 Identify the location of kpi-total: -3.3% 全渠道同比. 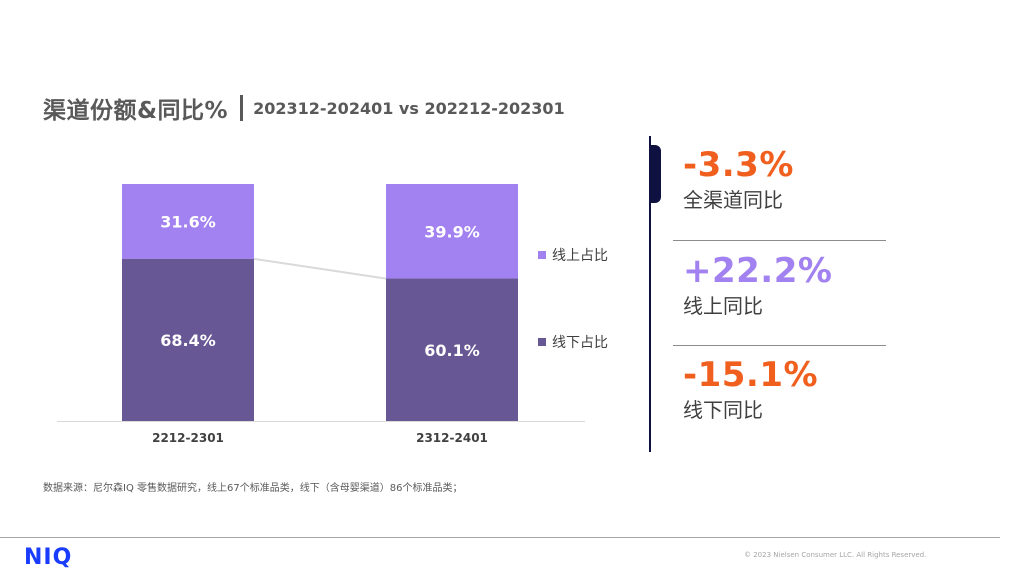
(738, 180).